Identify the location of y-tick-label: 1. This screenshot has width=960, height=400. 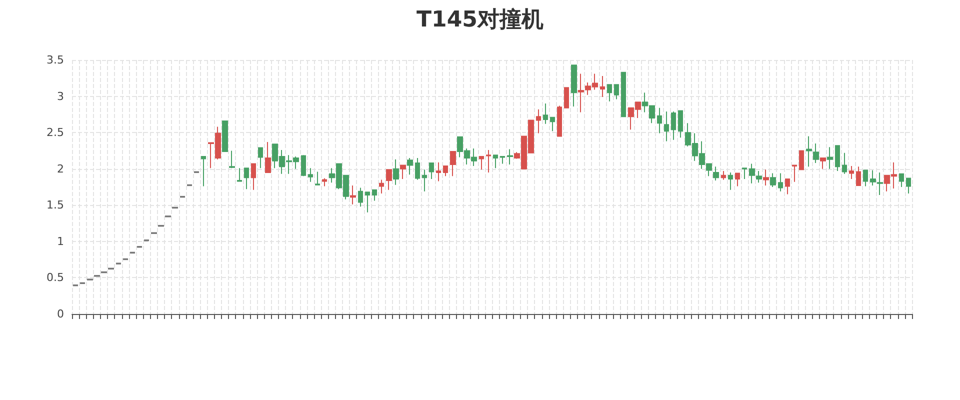
(60, 241).